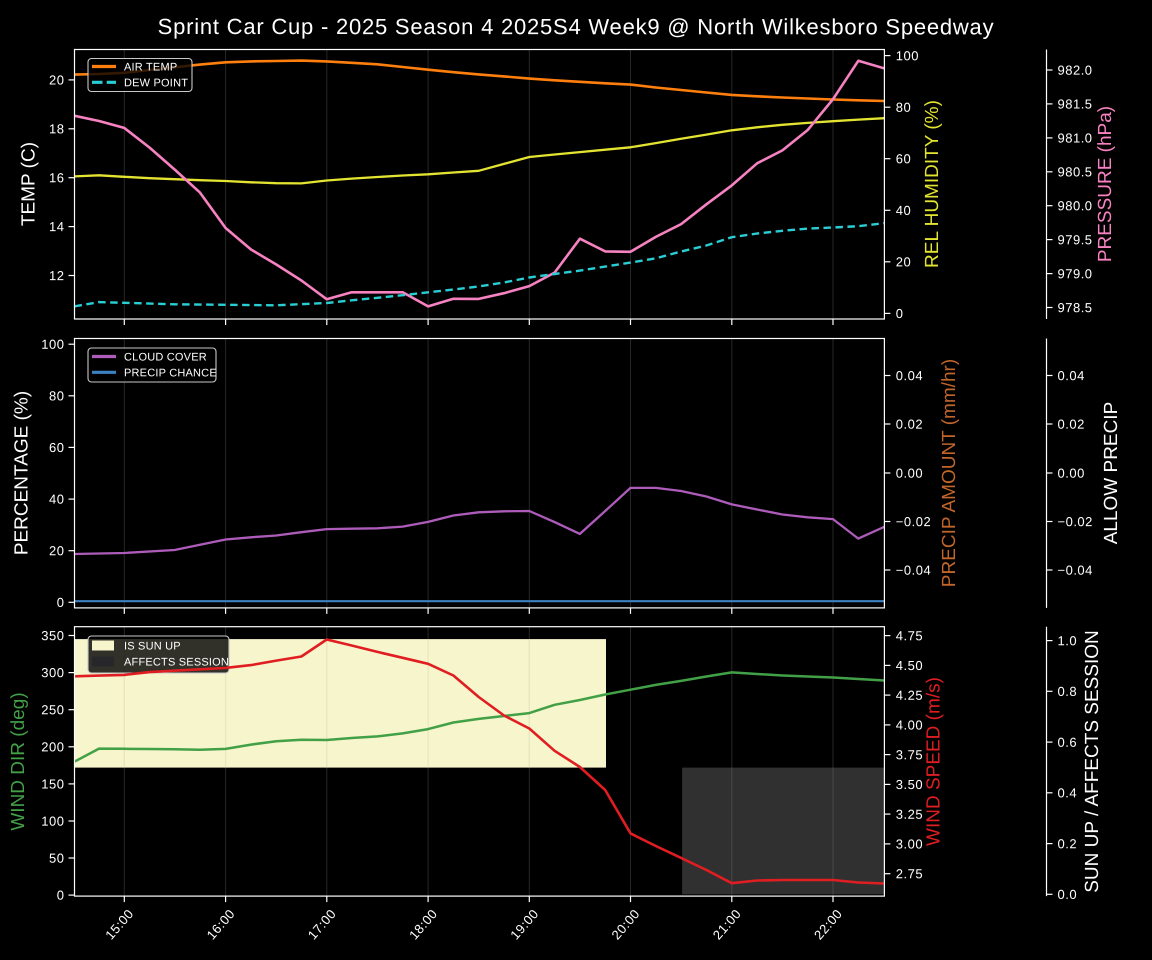 The width and height of the screenshot is (1152, 960). I want to click on svg-text: 18, so click(56, 128).